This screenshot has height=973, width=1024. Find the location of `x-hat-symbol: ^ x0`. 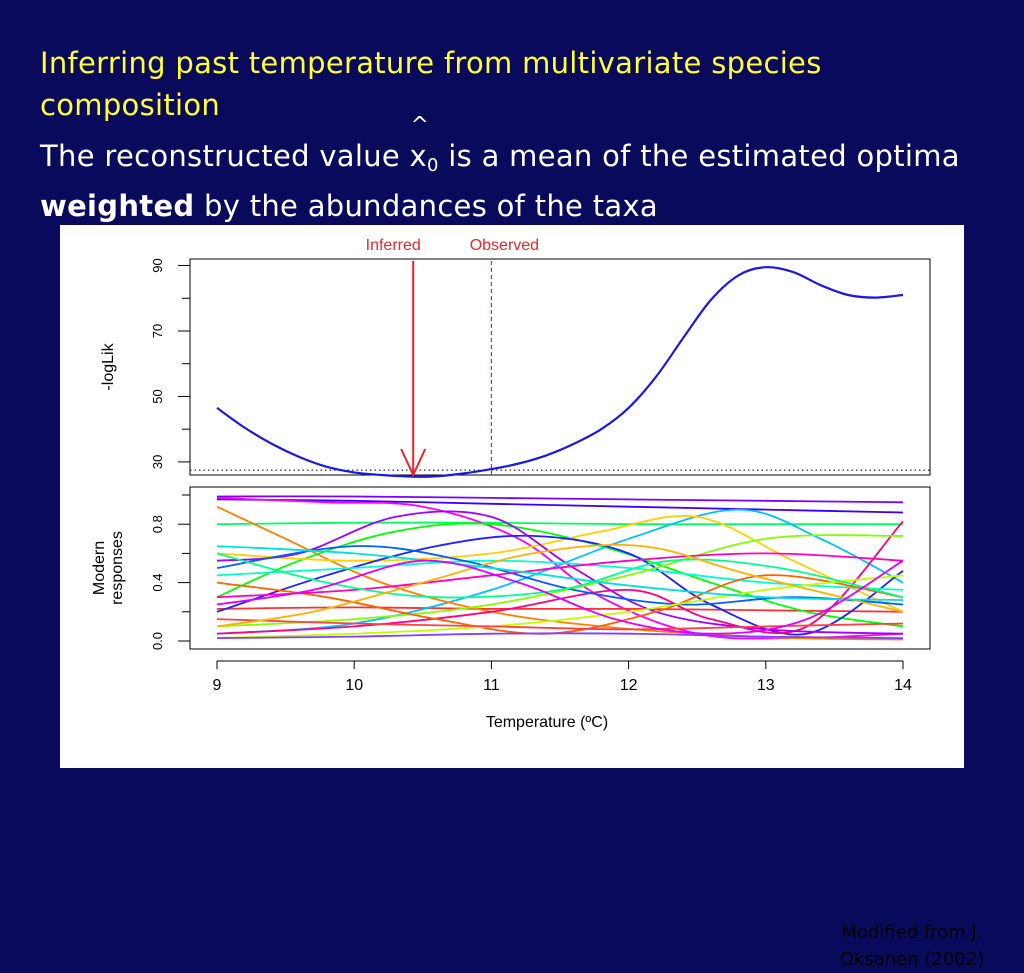

x-hat-symbol: ^ x0 is located at coordinates (424, 150).